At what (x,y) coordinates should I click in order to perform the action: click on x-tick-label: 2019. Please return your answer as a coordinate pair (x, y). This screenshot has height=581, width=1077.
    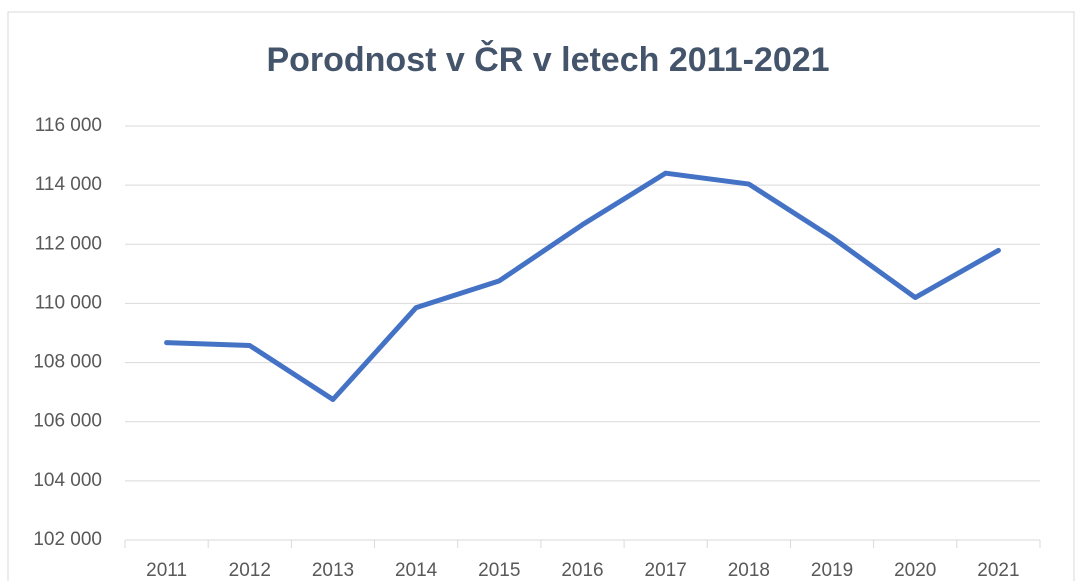
    Looking at the image, I should click on (832, 570).